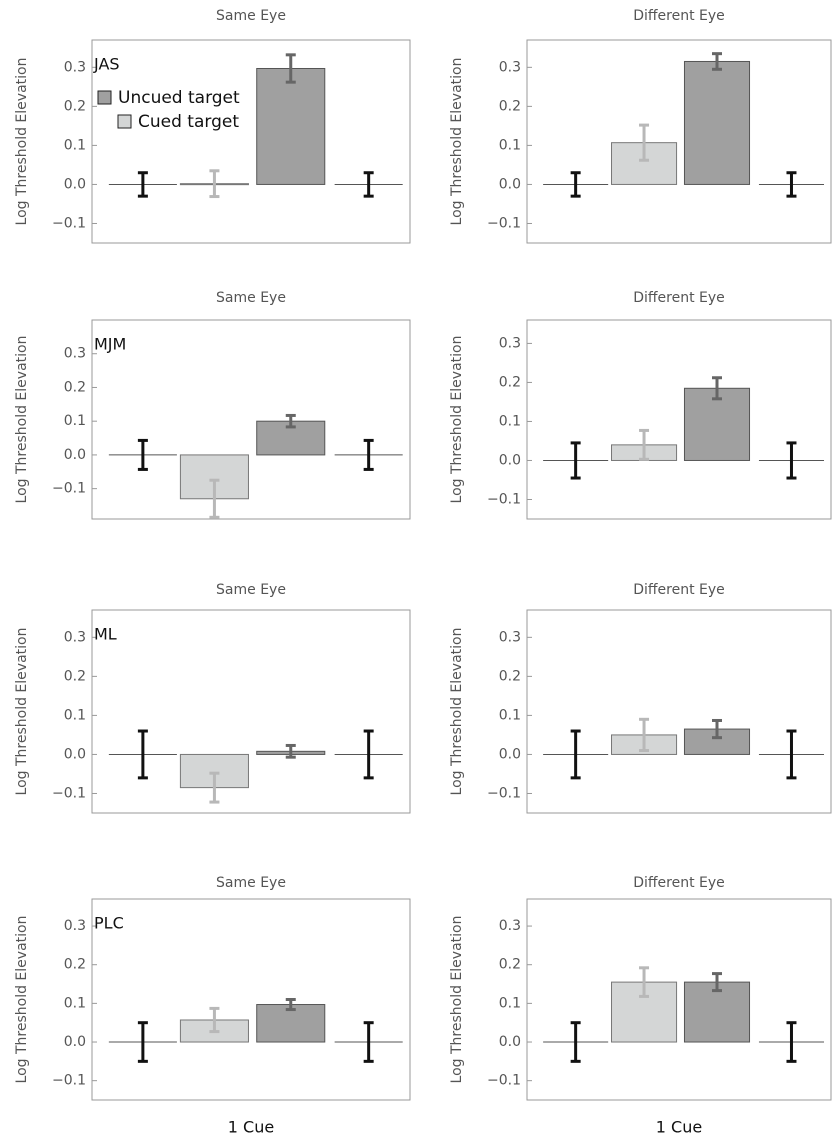 Image resolution: width=832 pixels, height=1140 pixels. Describe the element at coordinates (105, 634) in the screenshot. I see `subject-label: ML` at that location.